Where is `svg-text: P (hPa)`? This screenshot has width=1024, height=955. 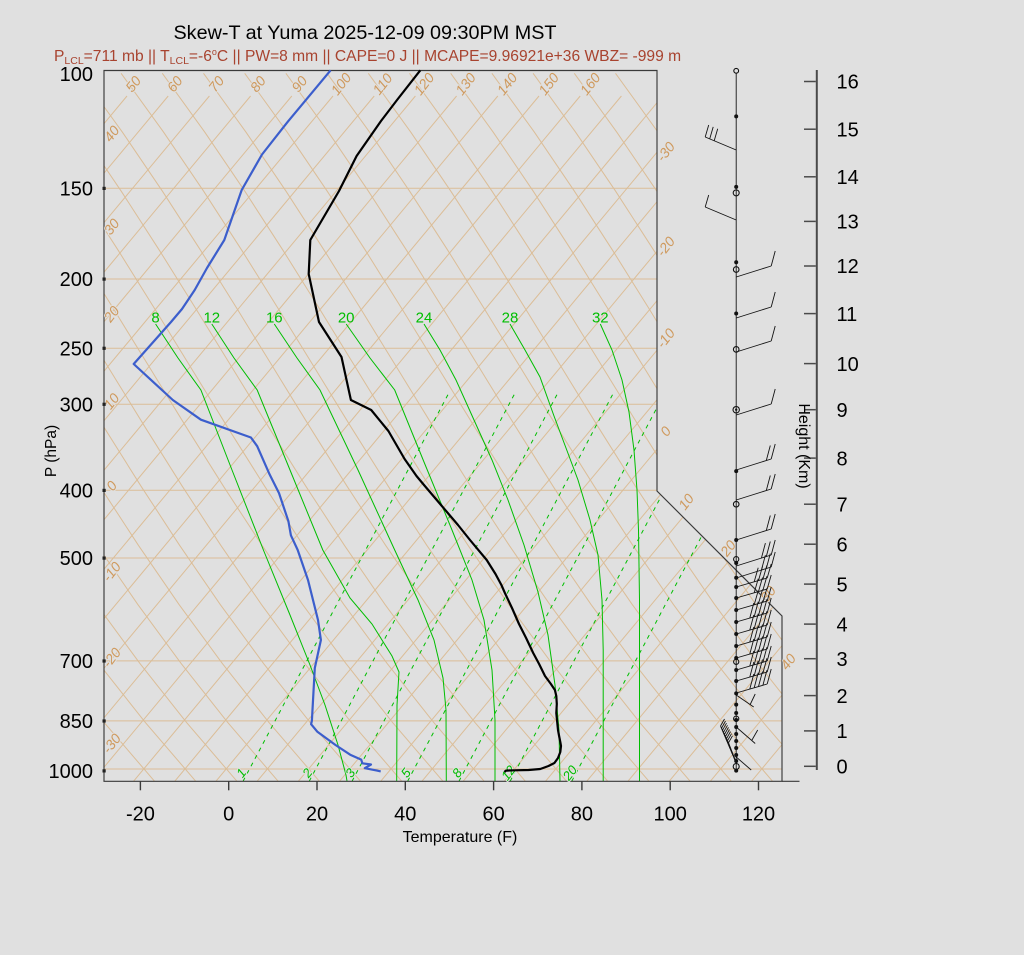 svg-text: P (hPa) is located at coordinates (51, 451).